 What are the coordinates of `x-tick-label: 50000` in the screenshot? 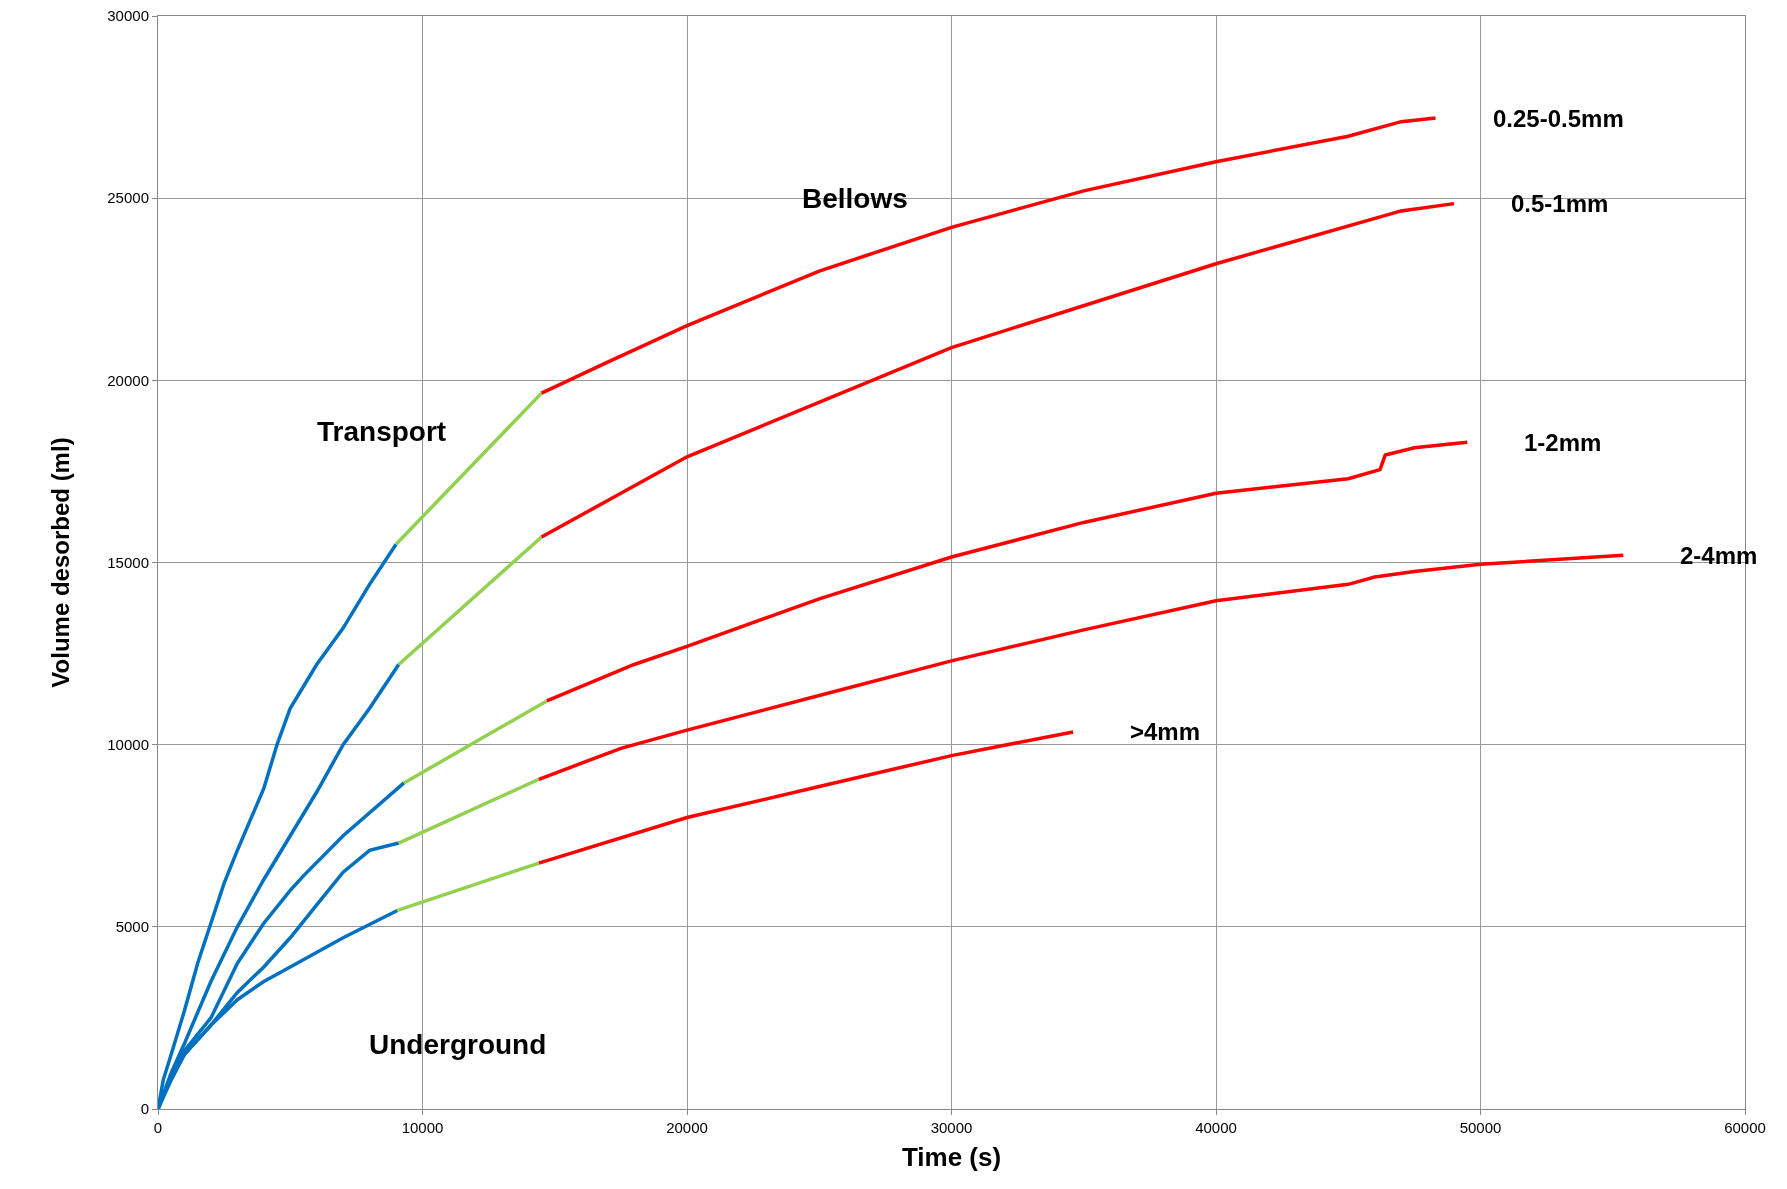 It's located at (1480, 1127).